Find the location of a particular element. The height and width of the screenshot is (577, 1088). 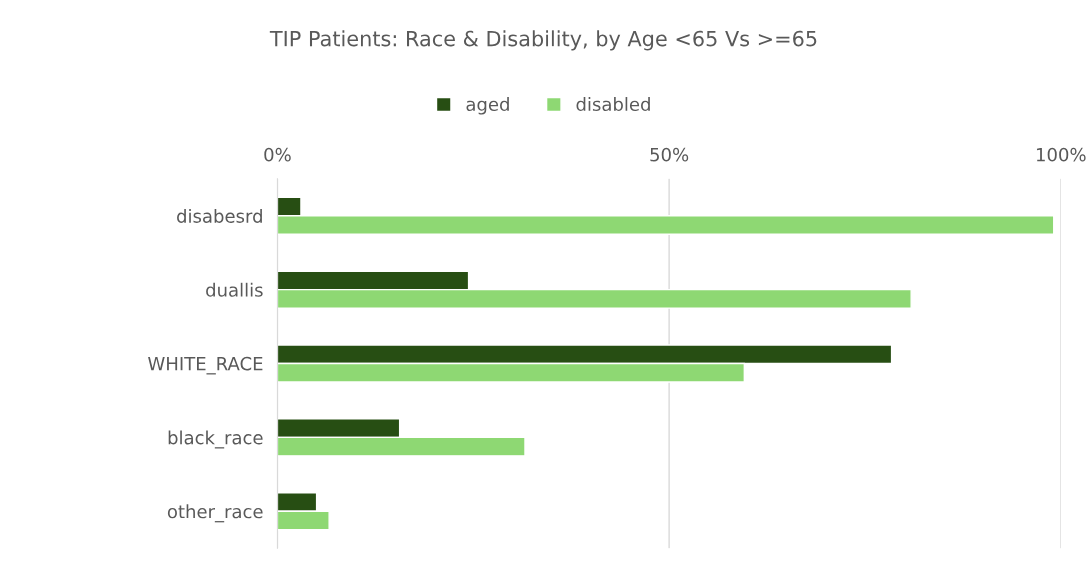

y-tick-label: WHITE_RACE is located at coordinates (205, 365).